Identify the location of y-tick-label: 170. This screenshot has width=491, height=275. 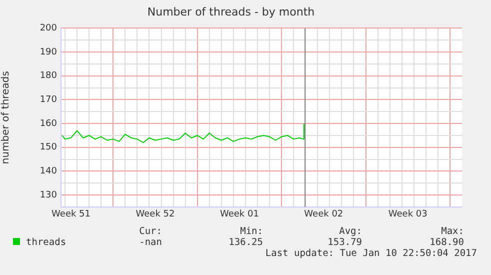
(49, 100).